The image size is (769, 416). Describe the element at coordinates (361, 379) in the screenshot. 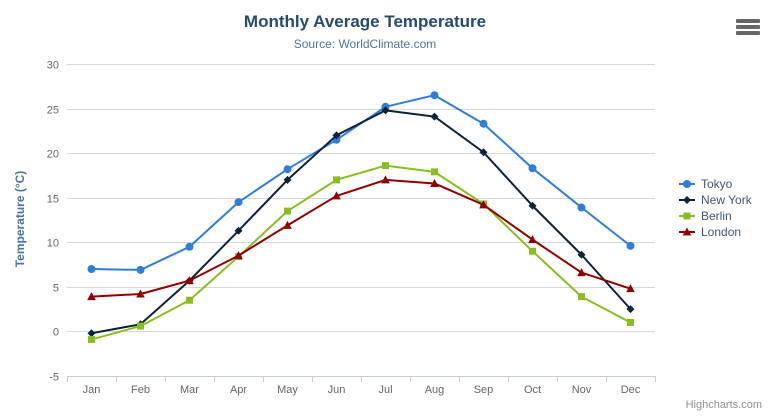

I see `x-axis` at that location.